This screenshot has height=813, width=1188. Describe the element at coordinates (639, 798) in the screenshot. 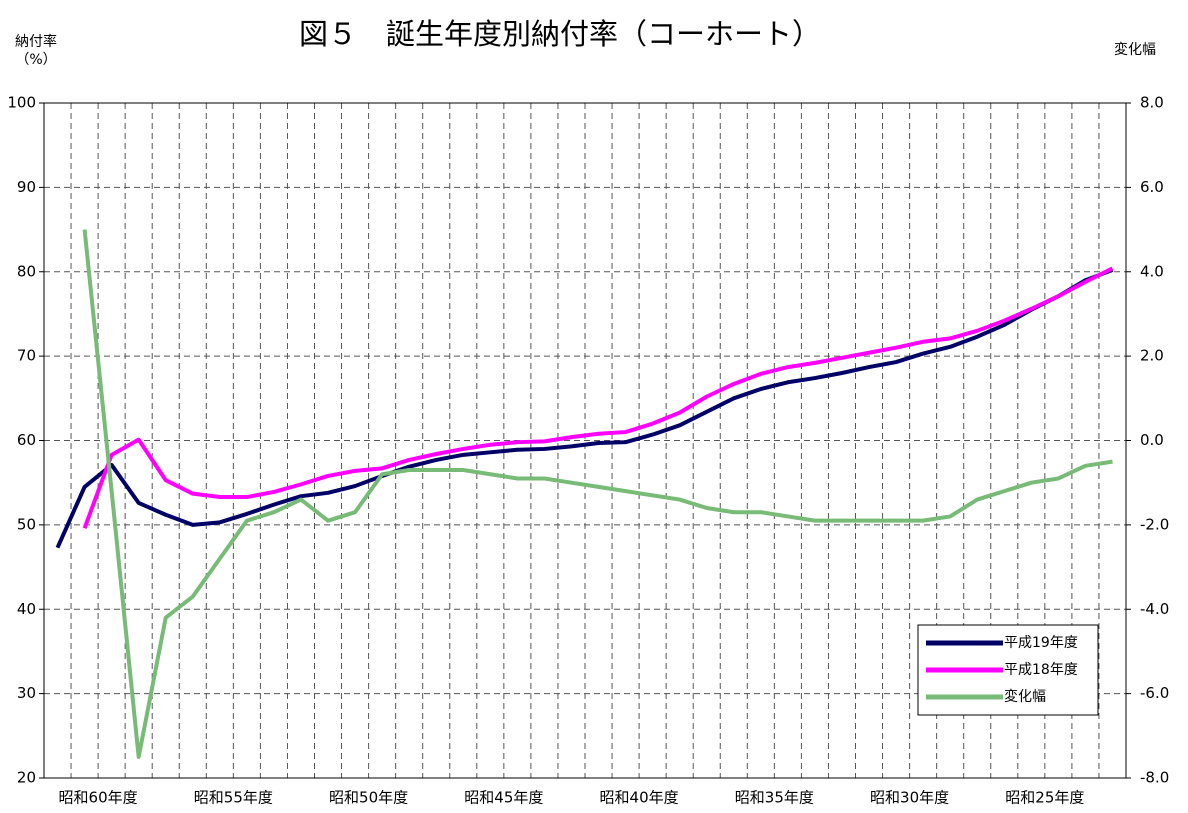

I see `x-tick-label: 昭和40年度` at that location.